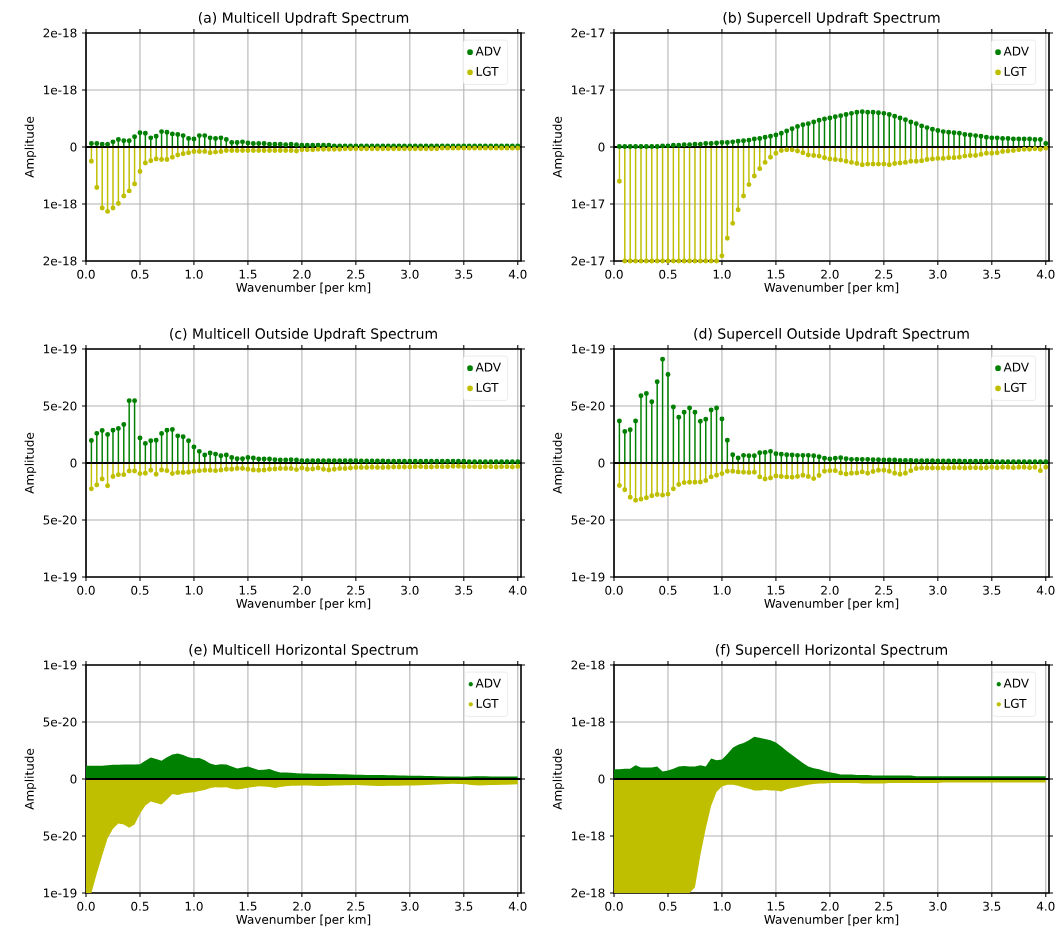 Image resolution: width=1060 pixels, height=941 pixels. Describe the element at coordinates (303, 19) in the screenshot. I see `chart-title: (a) Multicell Updraft Spectrum` at that location.